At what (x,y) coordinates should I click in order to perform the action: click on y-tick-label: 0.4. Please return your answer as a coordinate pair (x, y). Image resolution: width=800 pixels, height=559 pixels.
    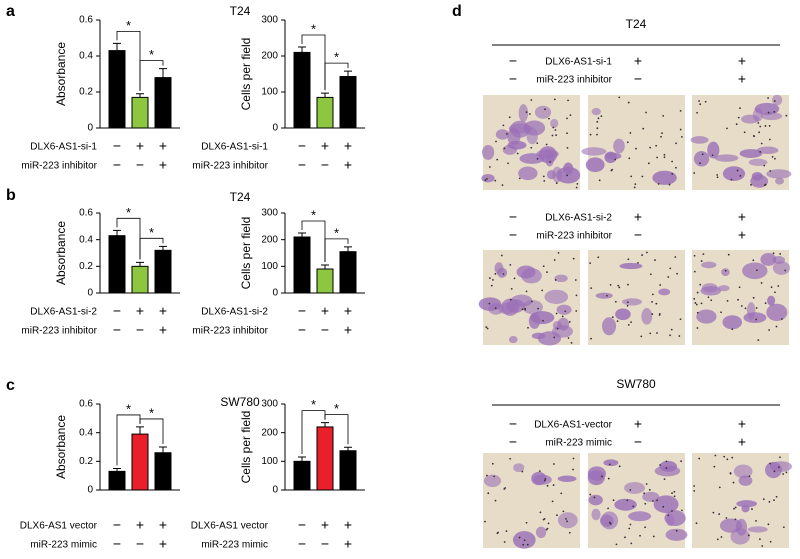
    Looking at the image, I should click on (86, 56).